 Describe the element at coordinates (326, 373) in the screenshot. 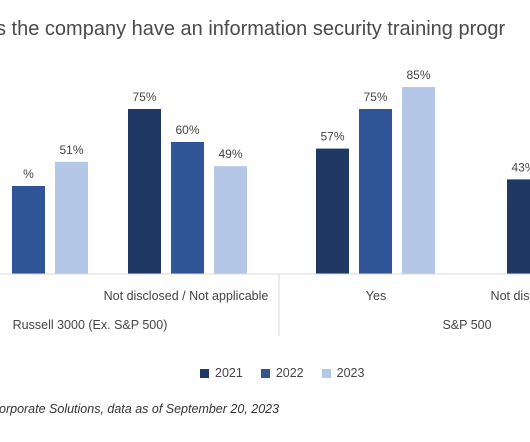

I see `legend-swatch-2023` at that location.